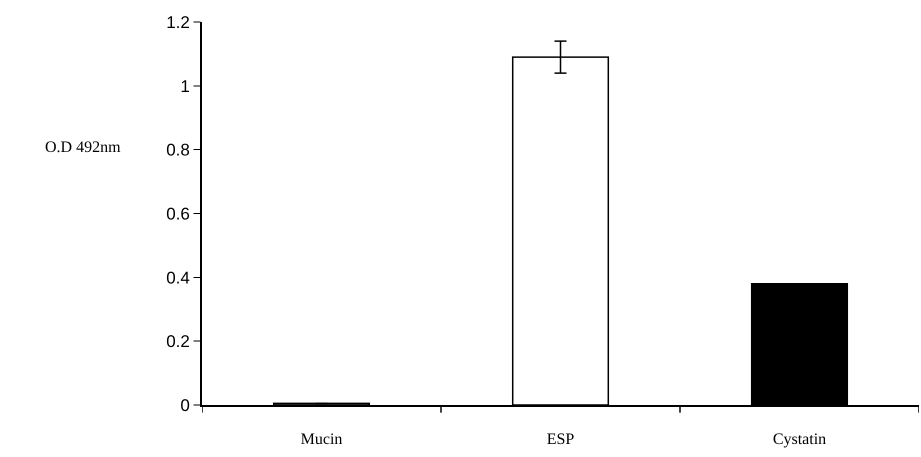 The image size is (921, 457). Describe the element at coordinates (185, 86) in the screenshot. I see `y-tick-label: 1` at that location.